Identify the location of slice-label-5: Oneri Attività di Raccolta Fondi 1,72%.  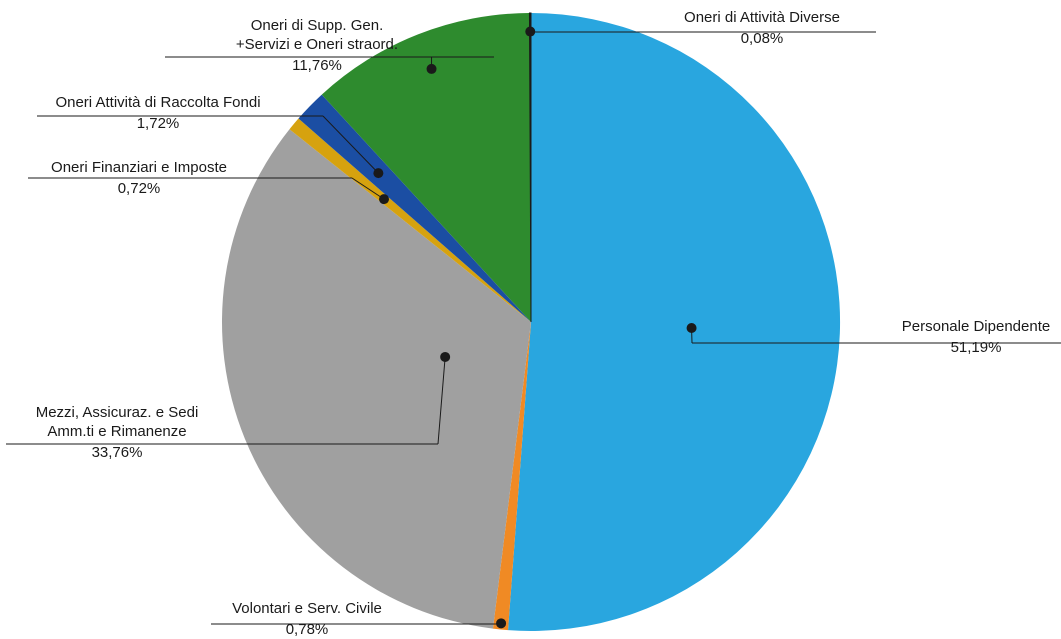
(157, 113).